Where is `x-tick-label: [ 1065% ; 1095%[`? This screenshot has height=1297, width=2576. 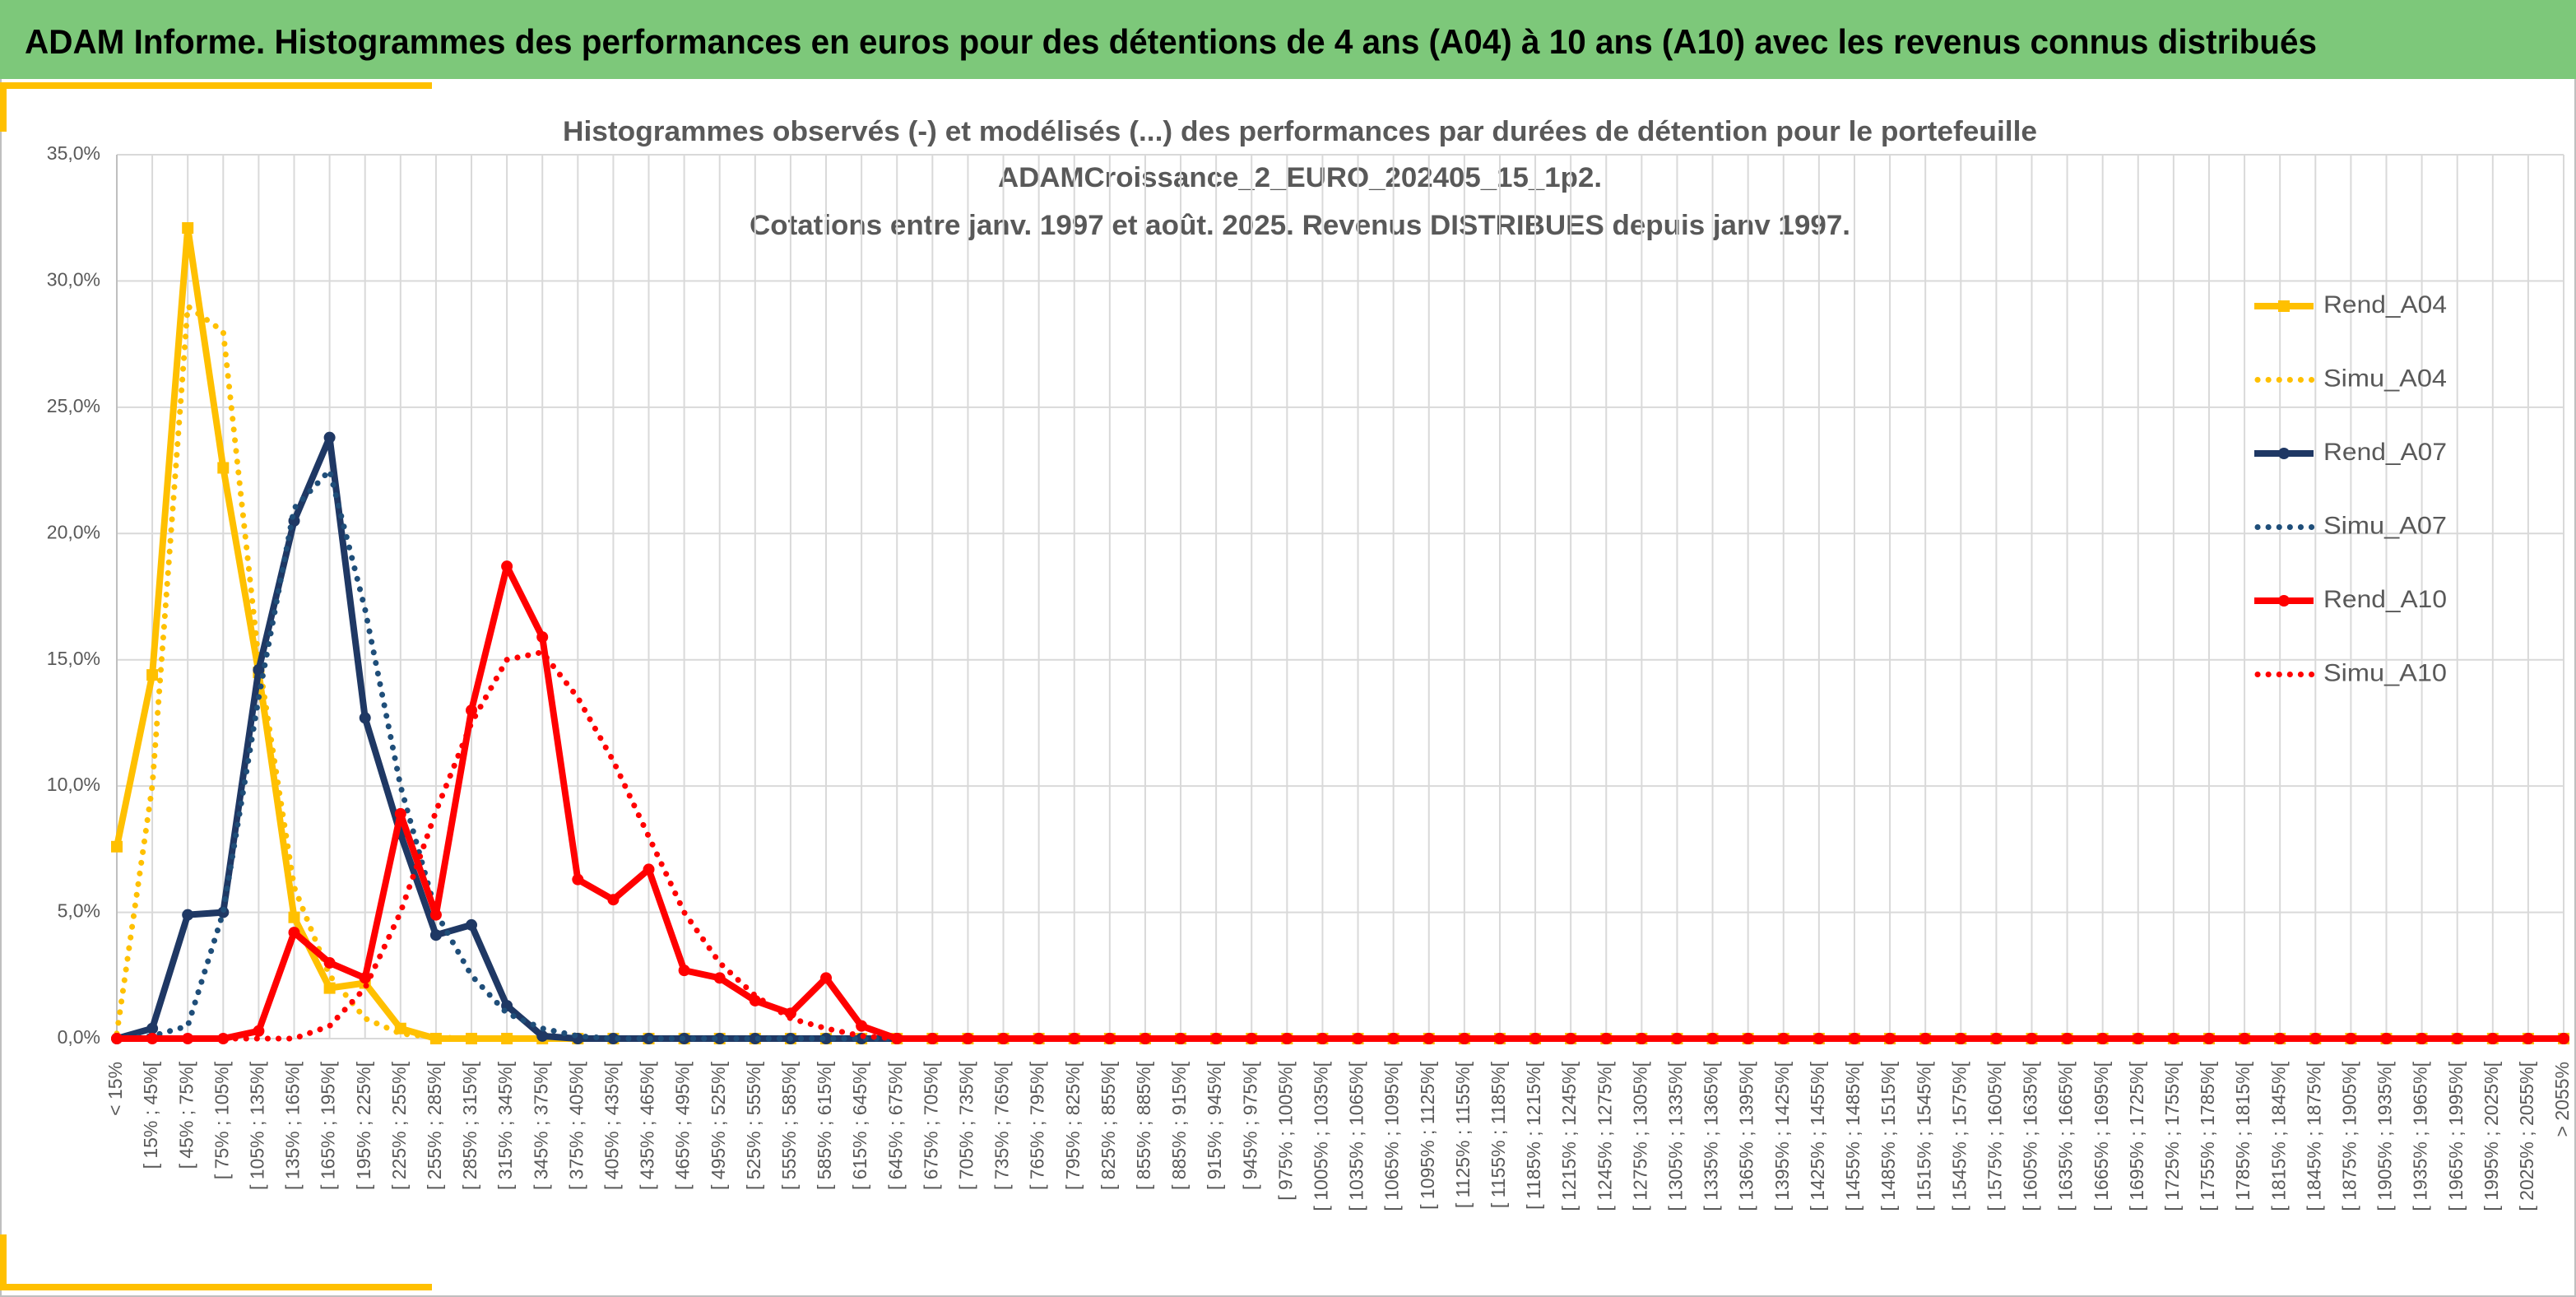 x-tick-label: [ 1065% ; 1095%[ is located at coordinates (1392, 1136).